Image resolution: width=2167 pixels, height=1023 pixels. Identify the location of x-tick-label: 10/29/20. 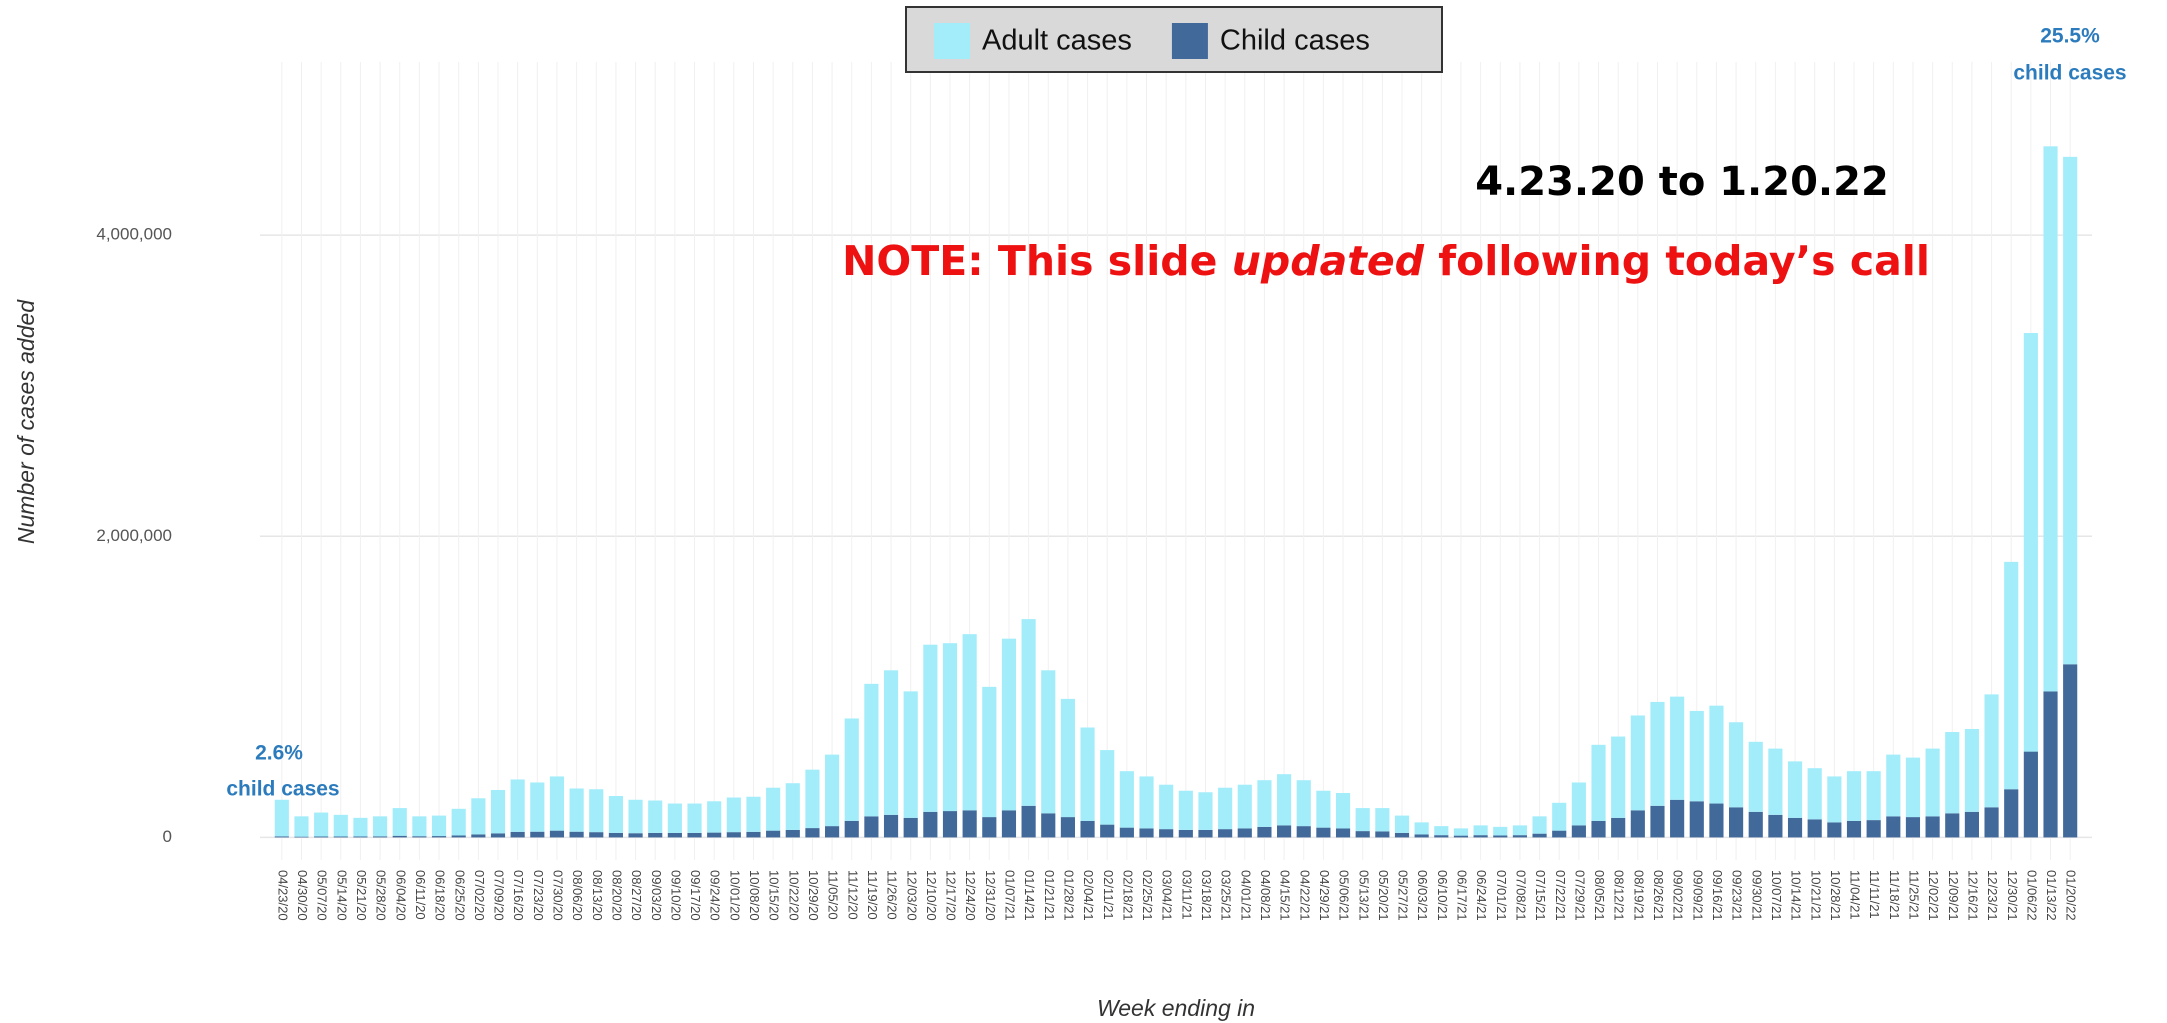
(813, 895).